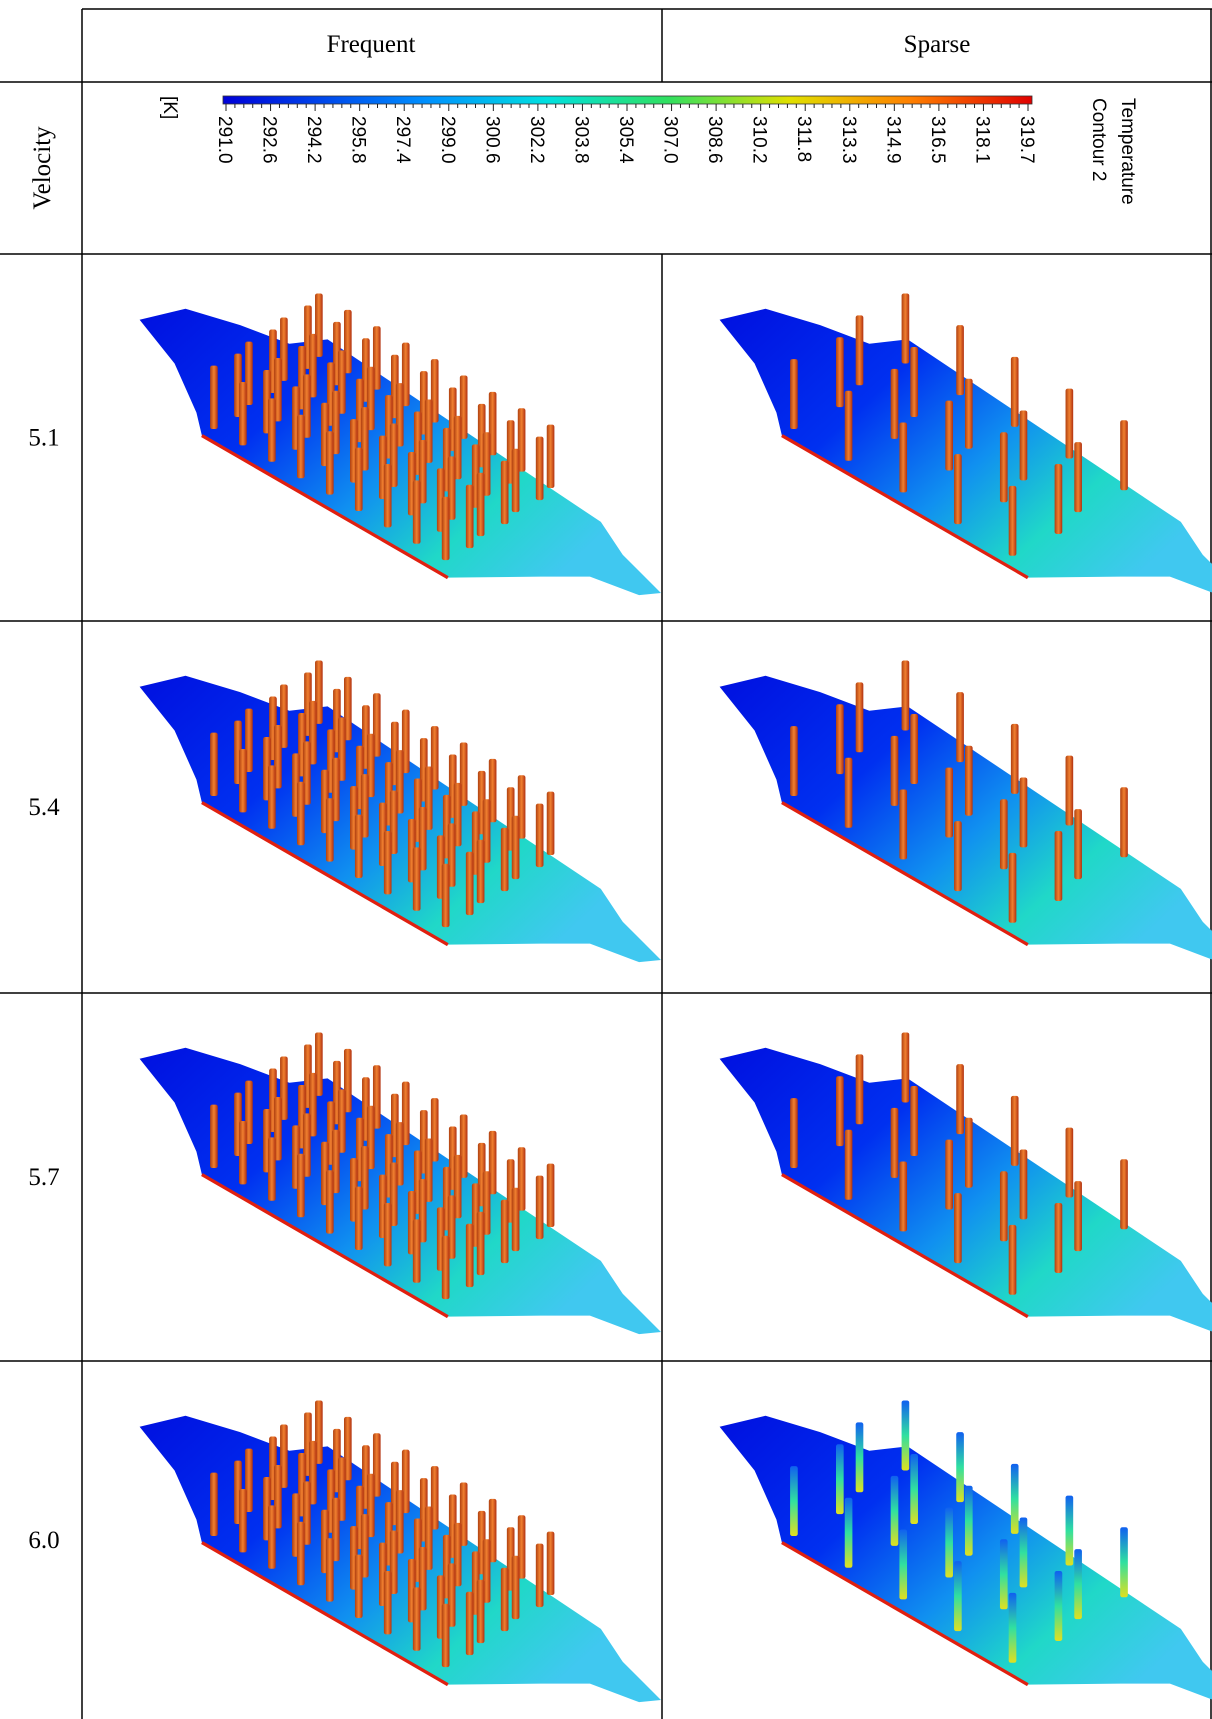  Describe the element at coordinates (580, 140) in the screenshot. I see `colorbar-label: 303.8` at that location.